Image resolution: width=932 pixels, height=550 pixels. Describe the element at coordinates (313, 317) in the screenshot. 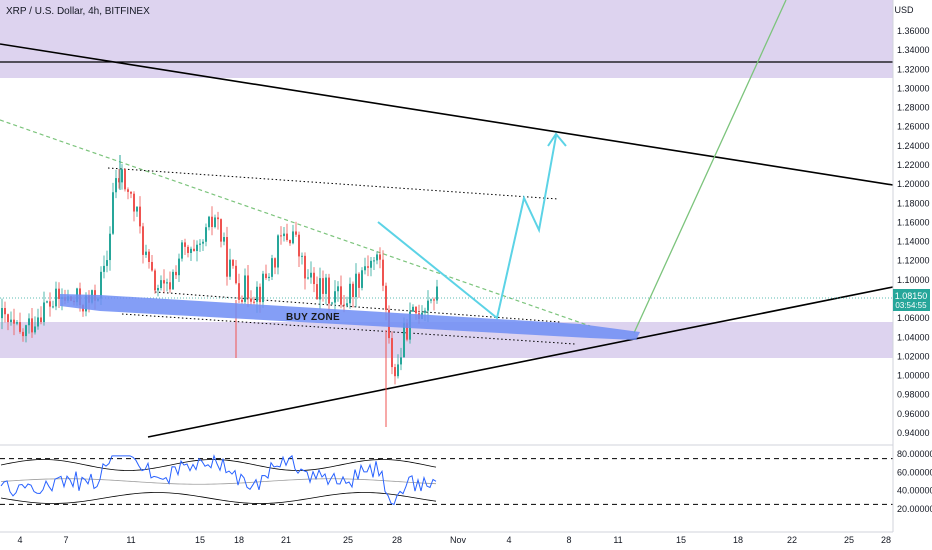

I see `buy-zone-label: BUY ZONE` at that location.